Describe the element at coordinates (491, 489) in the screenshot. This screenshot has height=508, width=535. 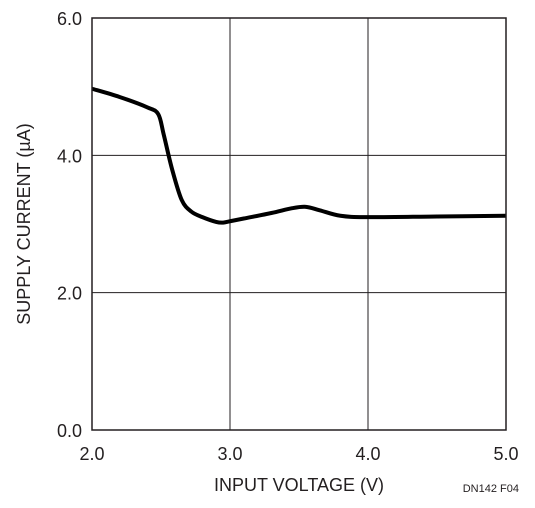
I see `figure-id: DN142 F04` at that location.